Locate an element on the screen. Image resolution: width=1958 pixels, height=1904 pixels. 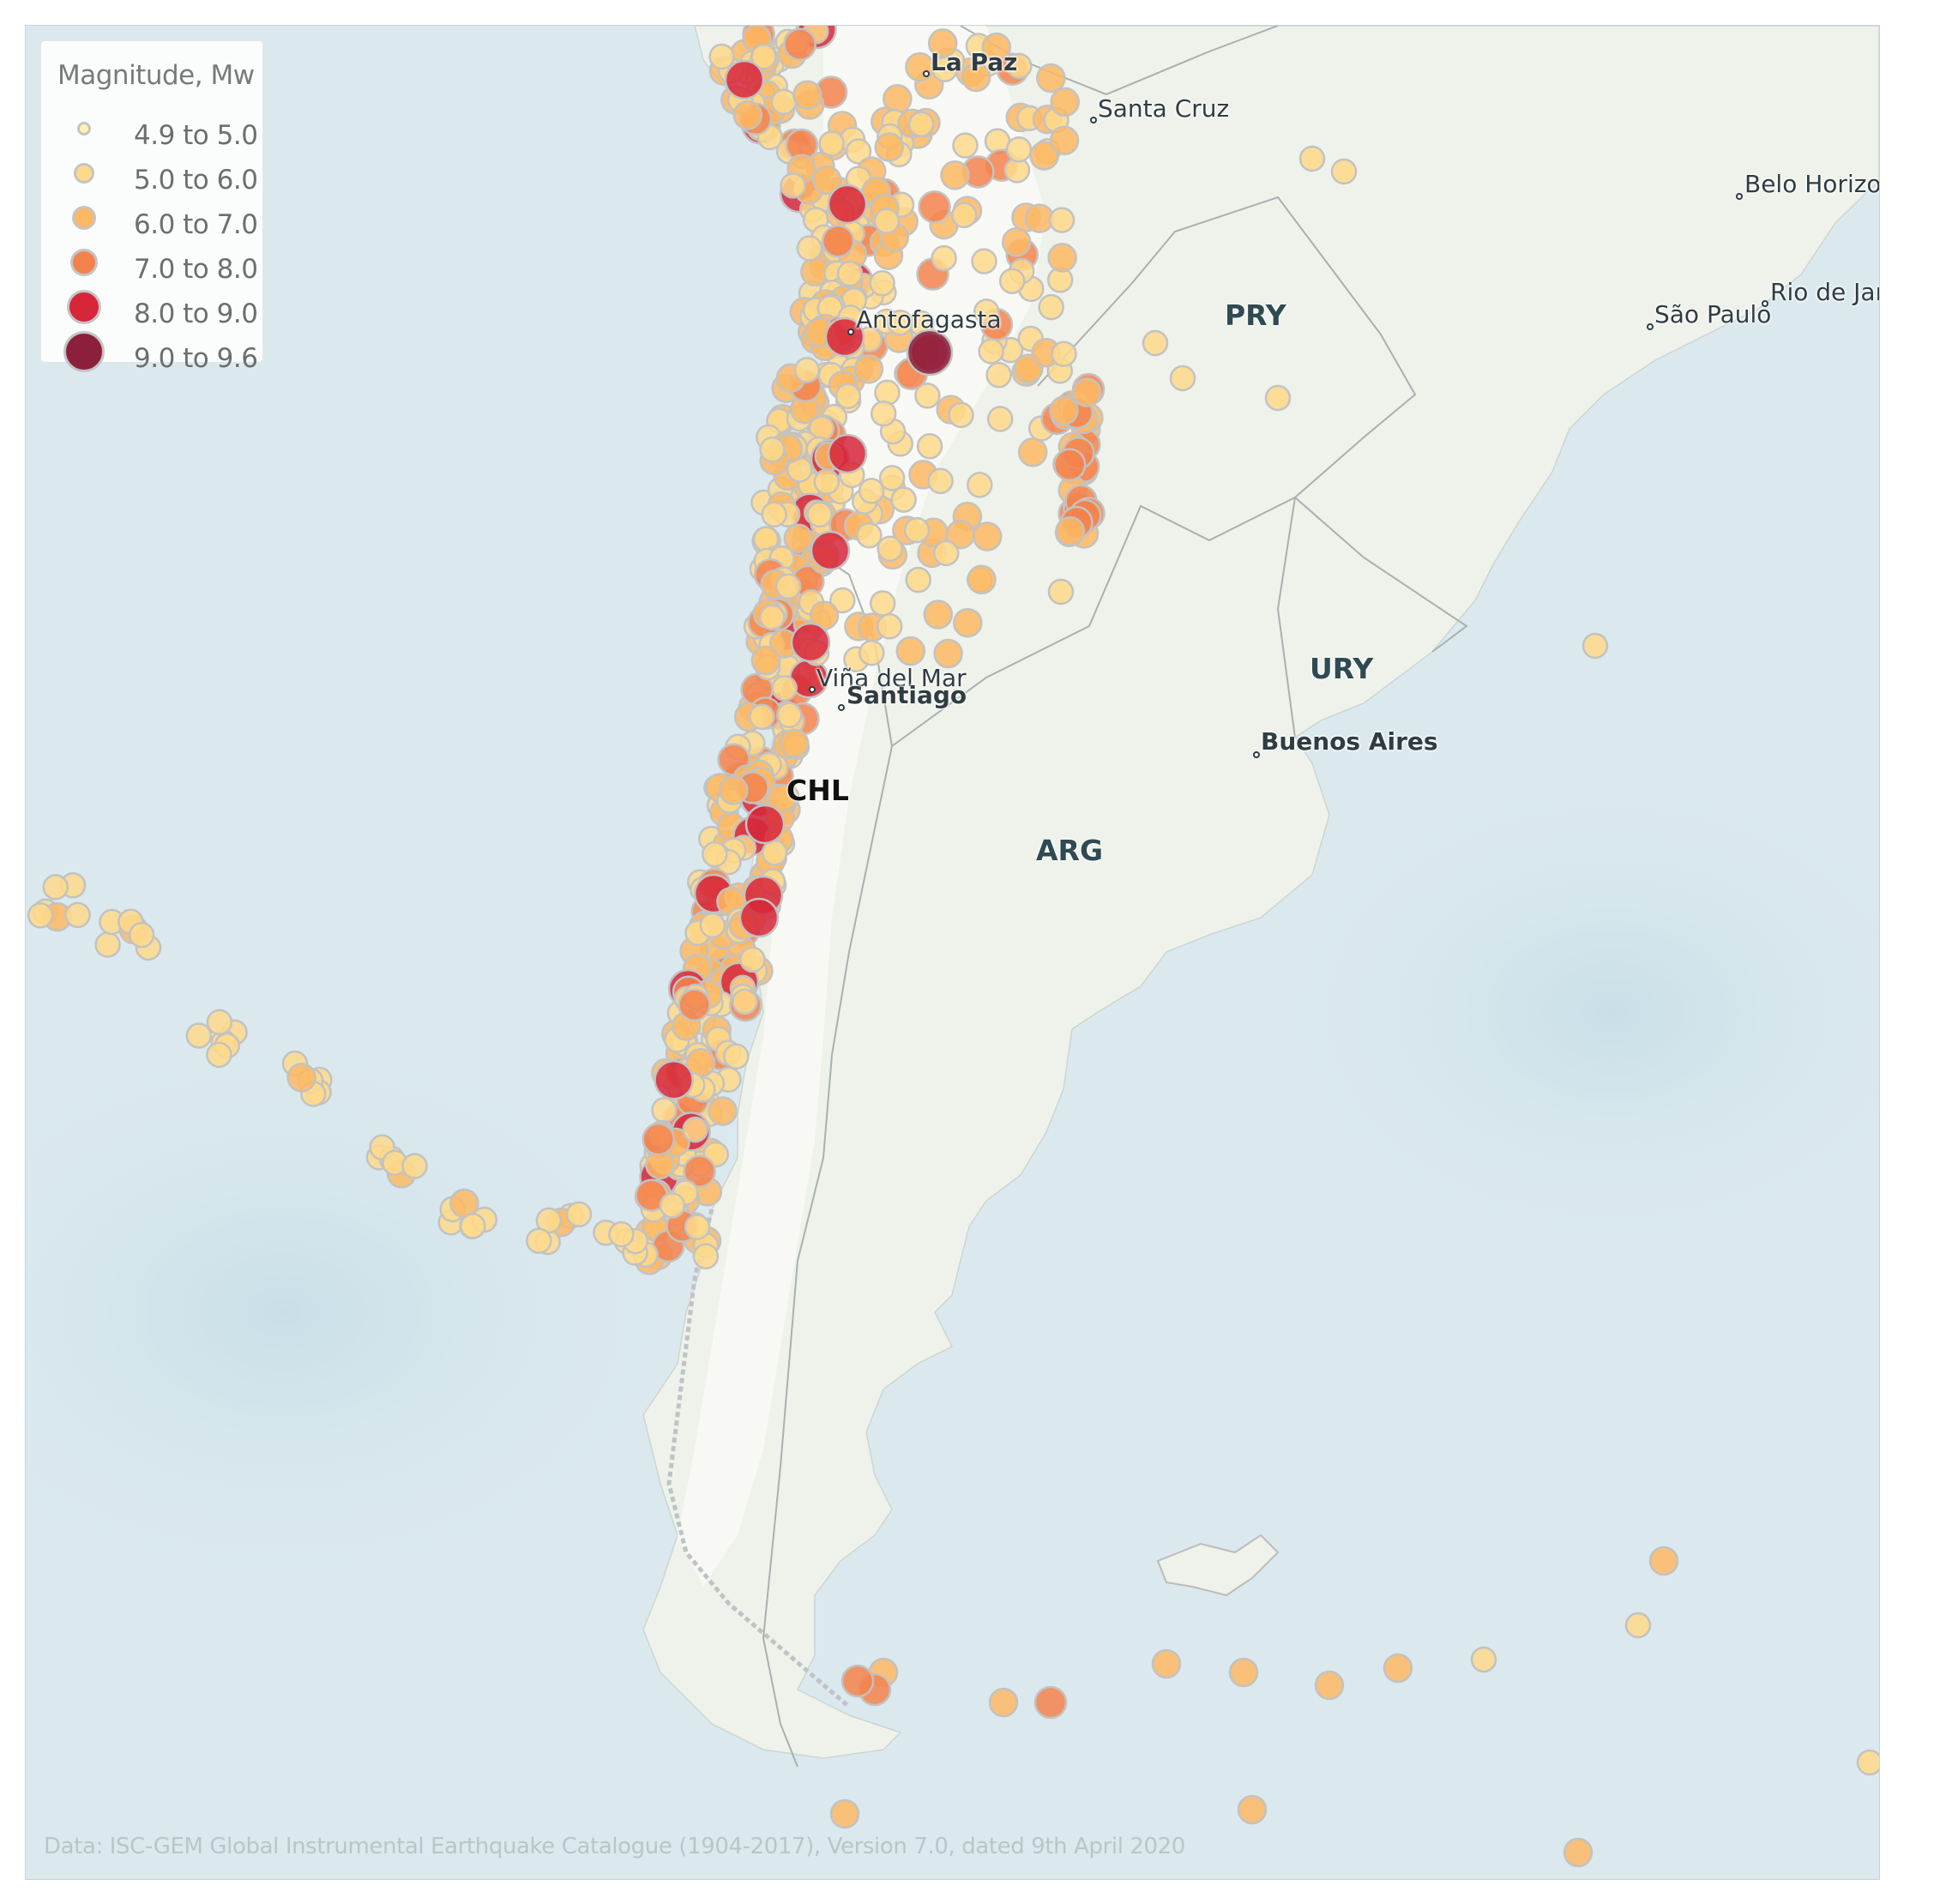
country-label-pry: PRY is located at coordinates (1255, 315).